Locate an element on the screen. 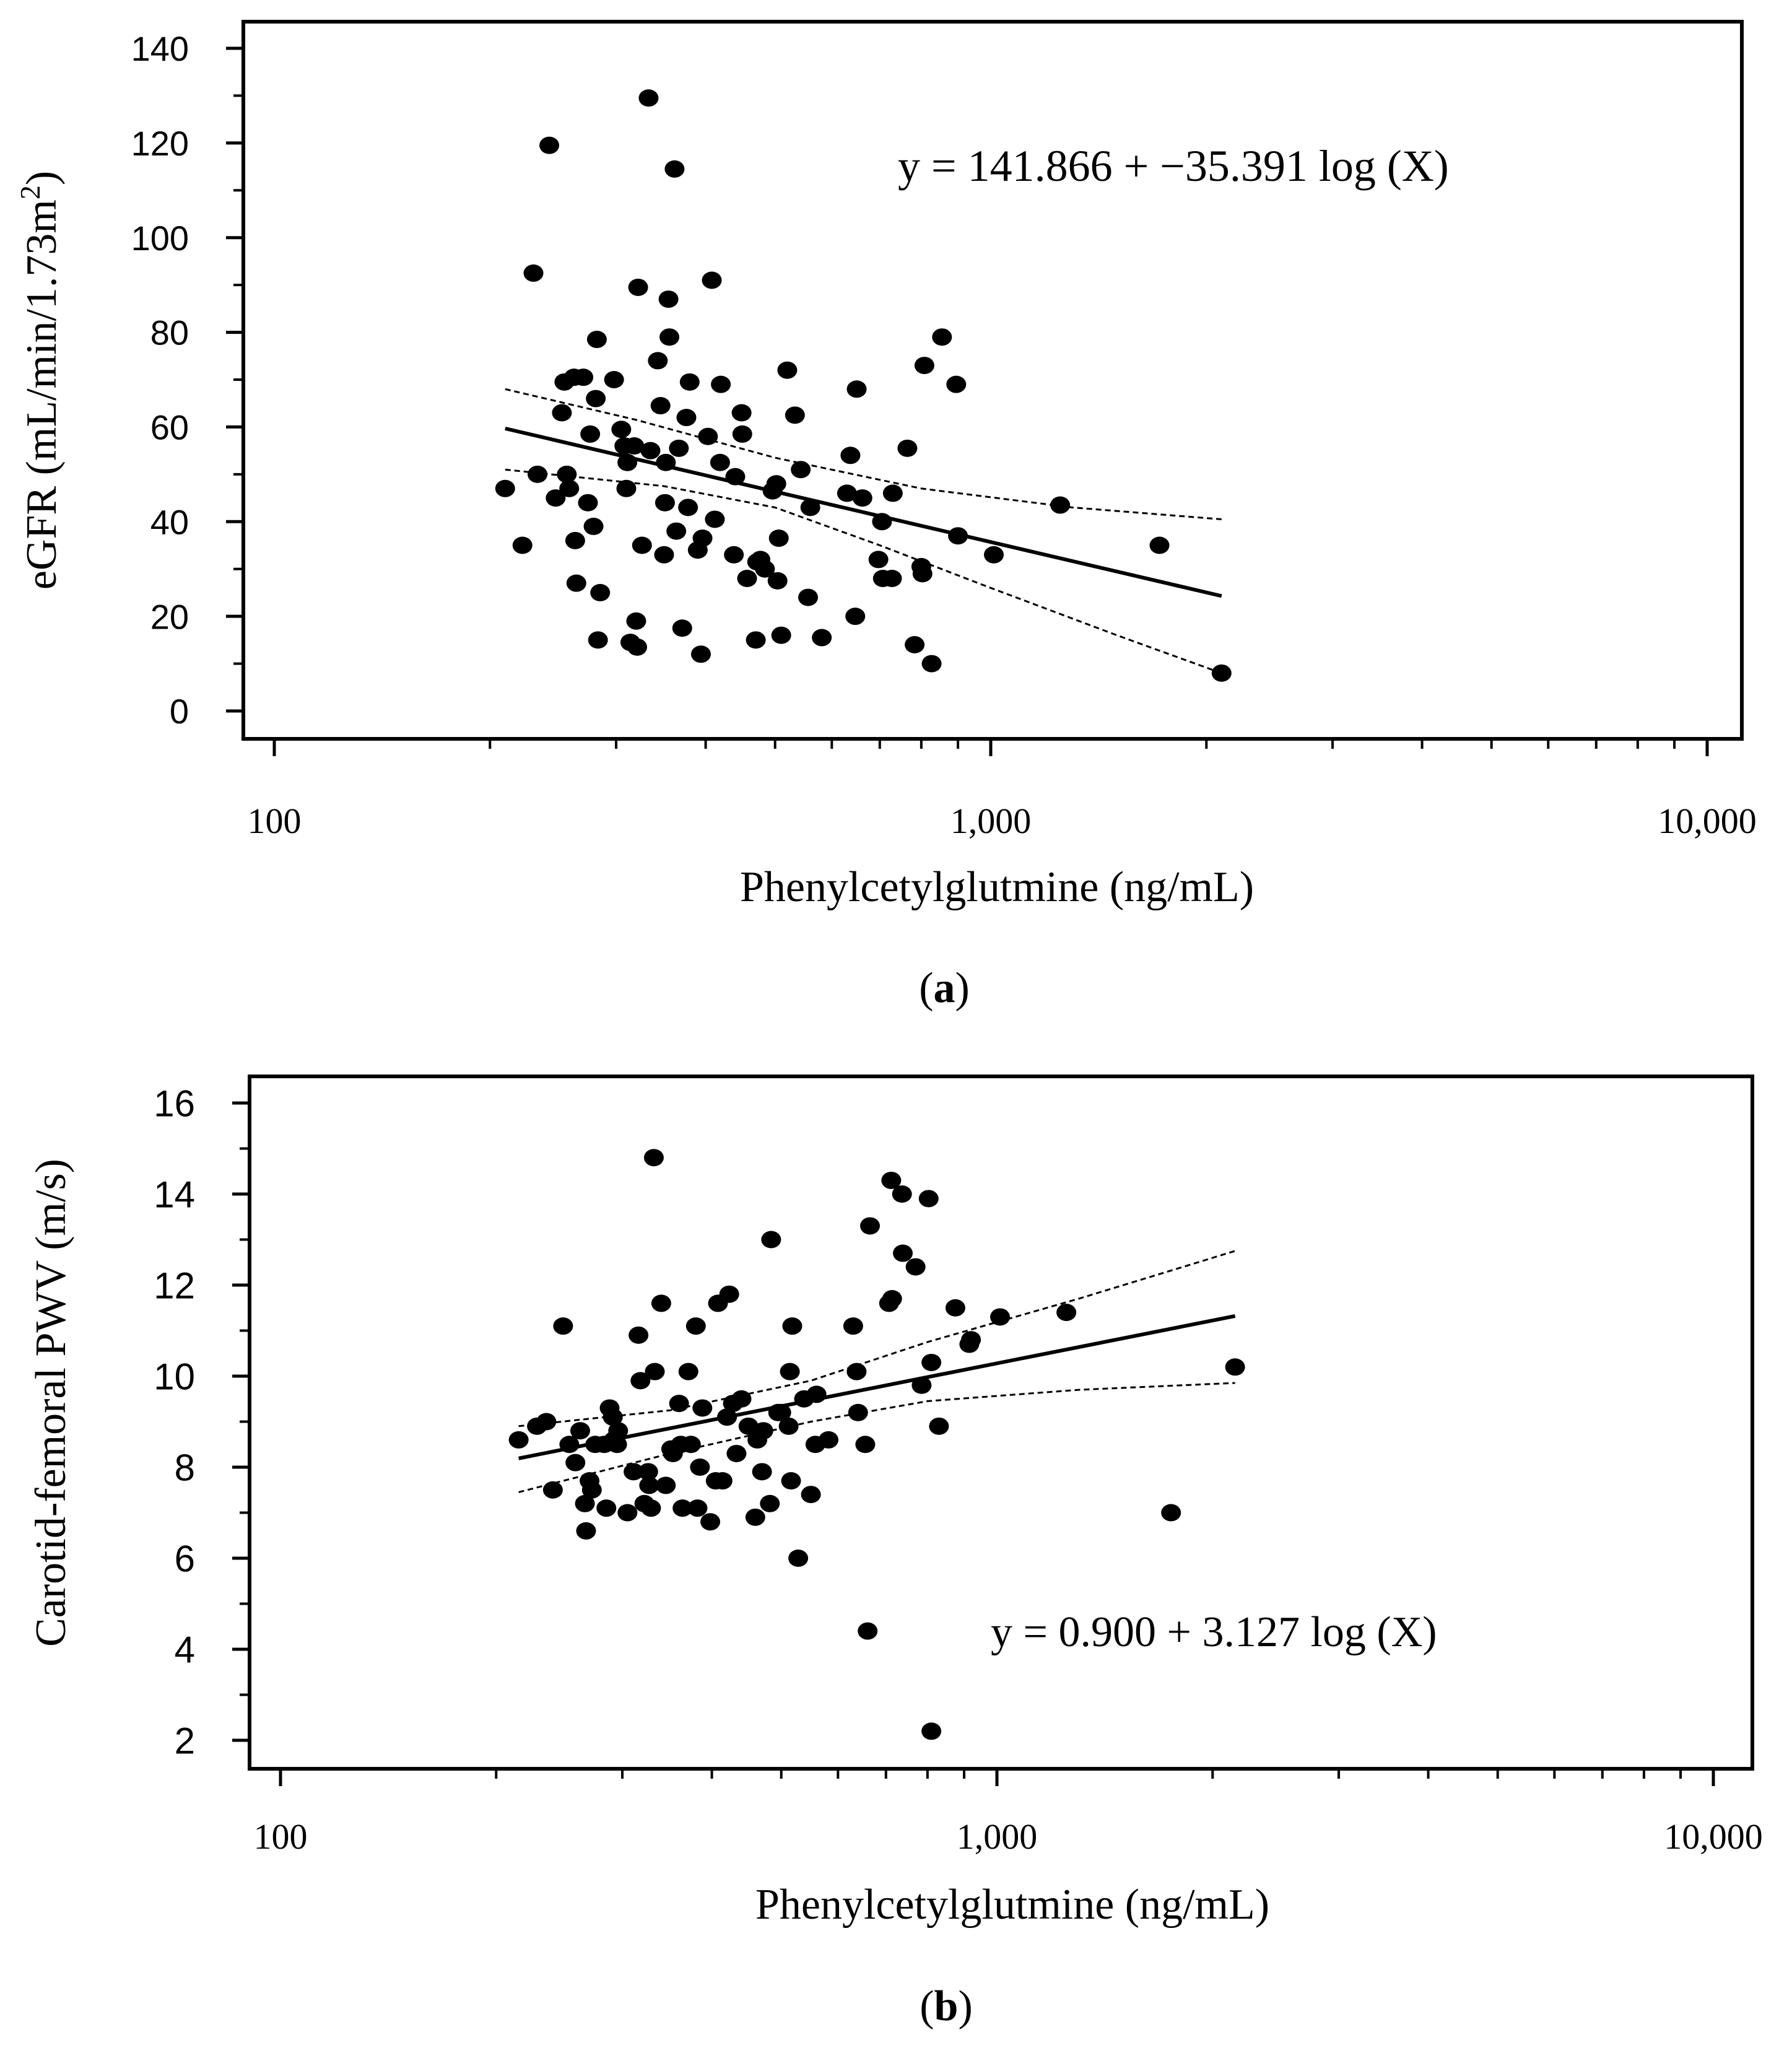 The image size is (1792, 2045). panel-b-y-tick-label: 6 is located at coordinates (185, 1559).